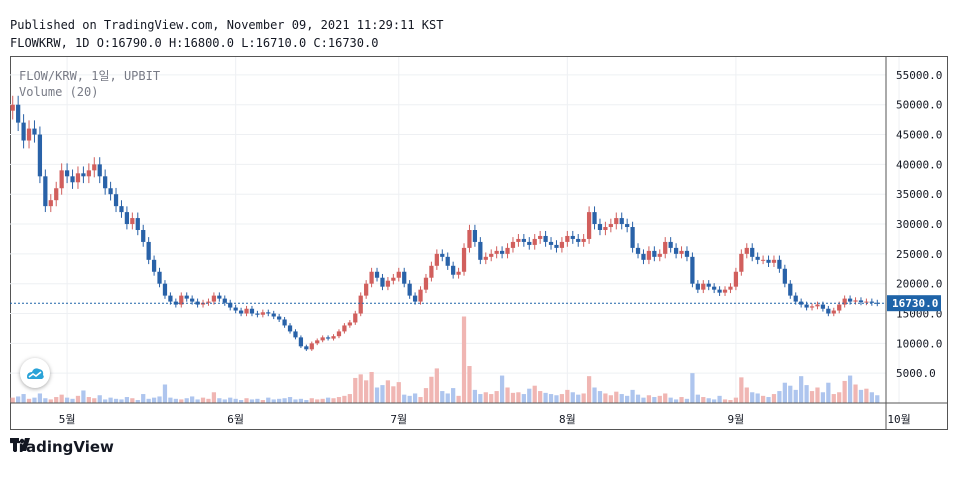 This screenshot has width=960, height=480. I want to click on tradingview-logo: TradingView, so click(62, 447).